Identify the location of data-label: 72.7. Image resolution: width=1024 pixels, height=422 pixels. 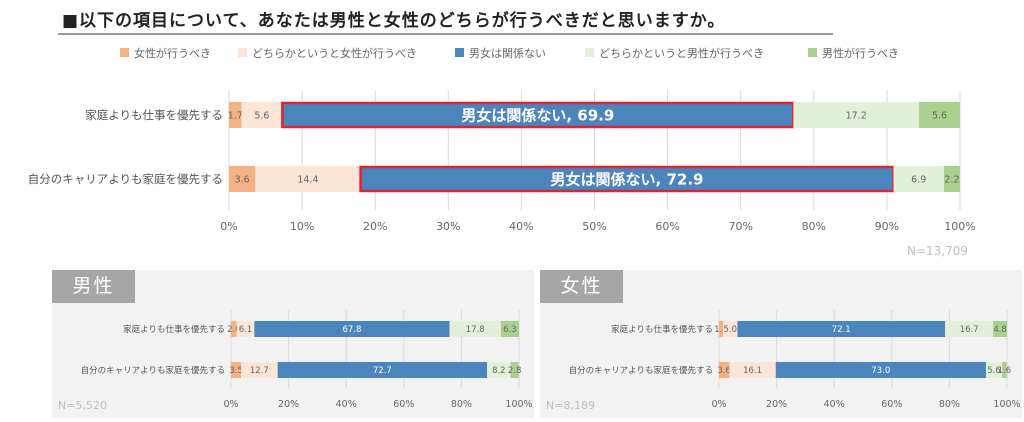
(382, 371).